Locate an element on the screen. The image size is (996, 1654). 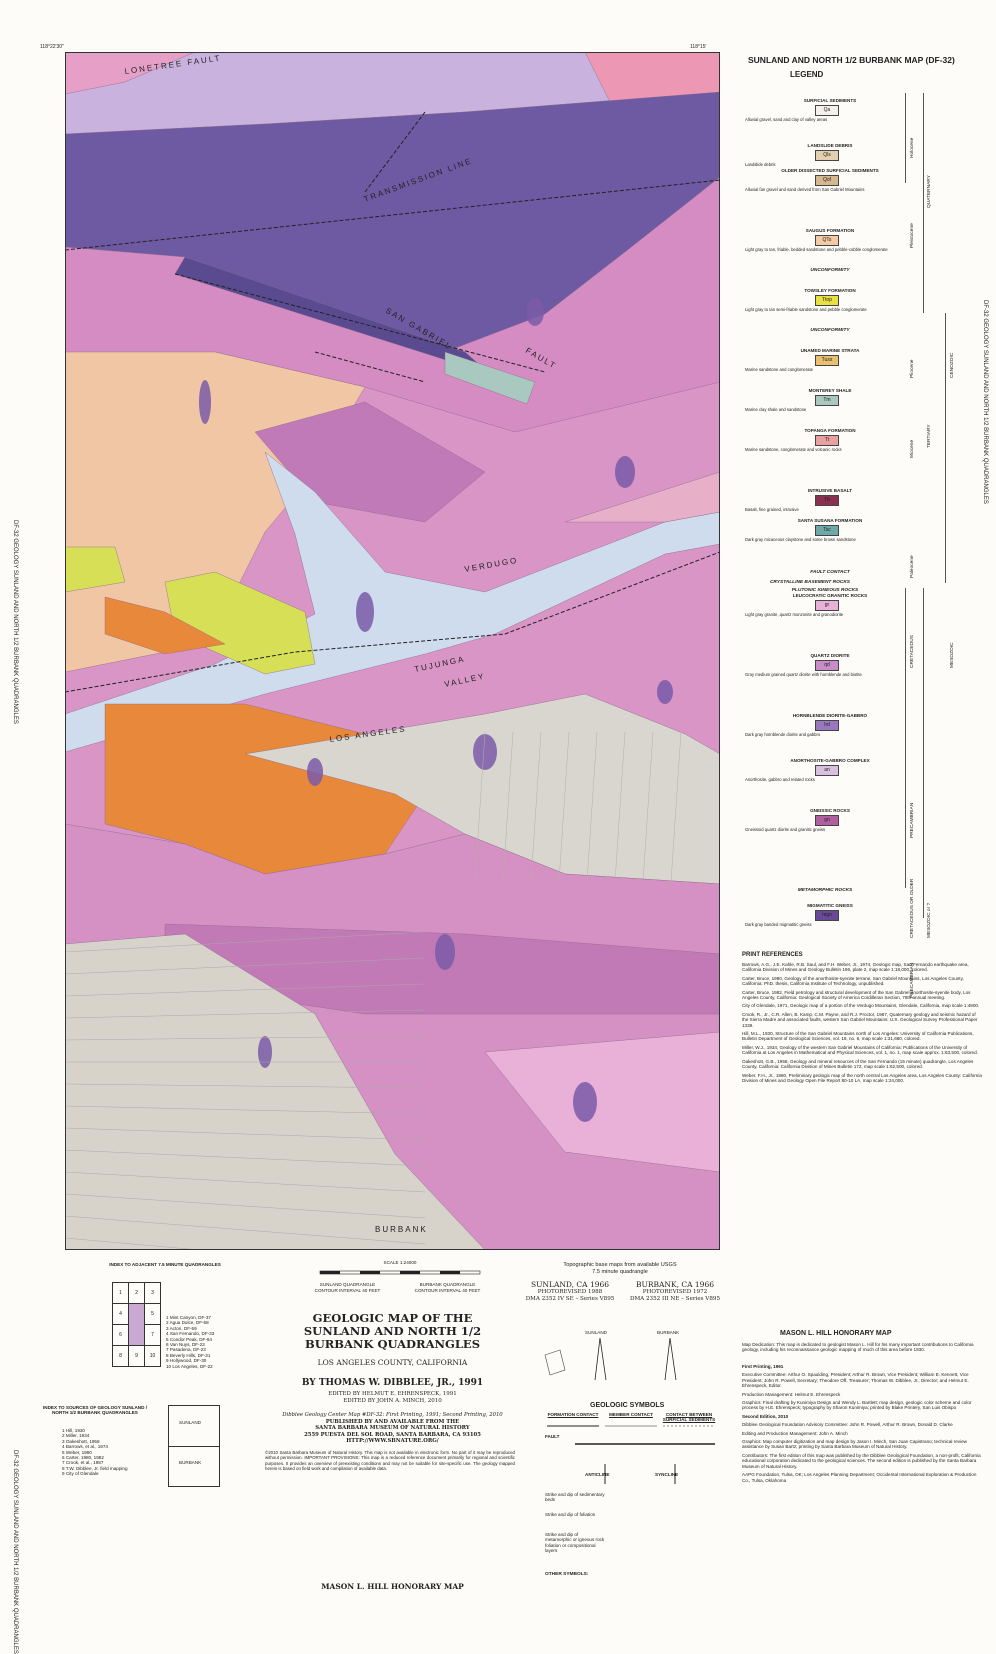
age-label: Pleistocene is located at coordinates (912, 235).